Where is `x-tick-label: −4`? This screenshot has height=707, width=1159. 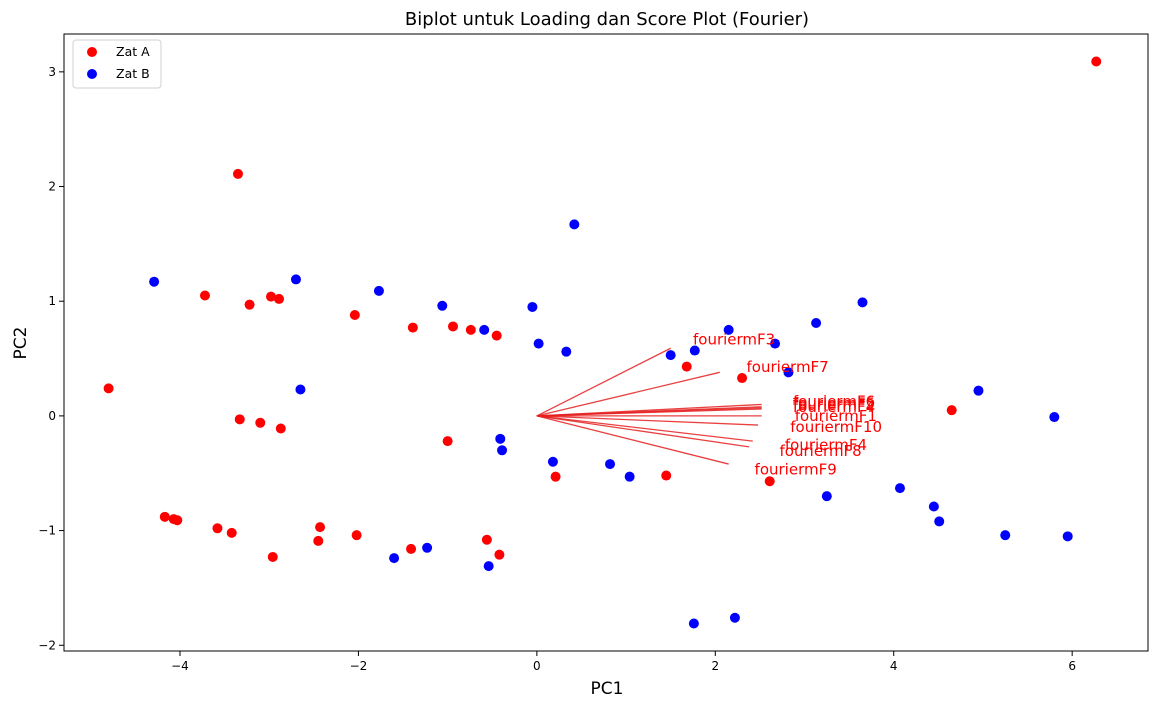
x-tick-label: −4 is located at coordinates (180, 666).